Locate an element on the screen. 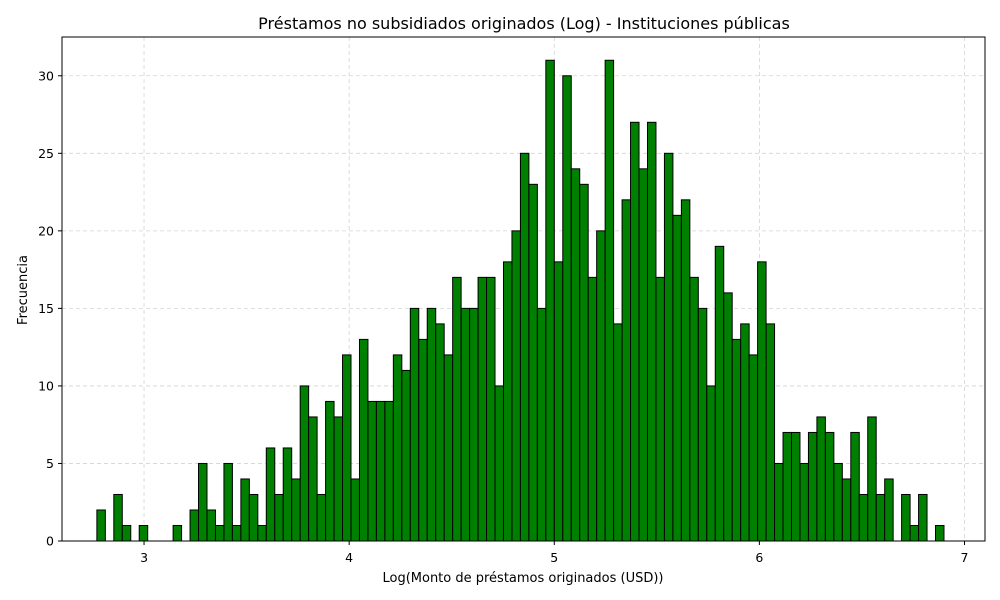 The width and height of the screenshot is (1000, 600). y-tick-label: 10 is located at coordinates (46, 385).